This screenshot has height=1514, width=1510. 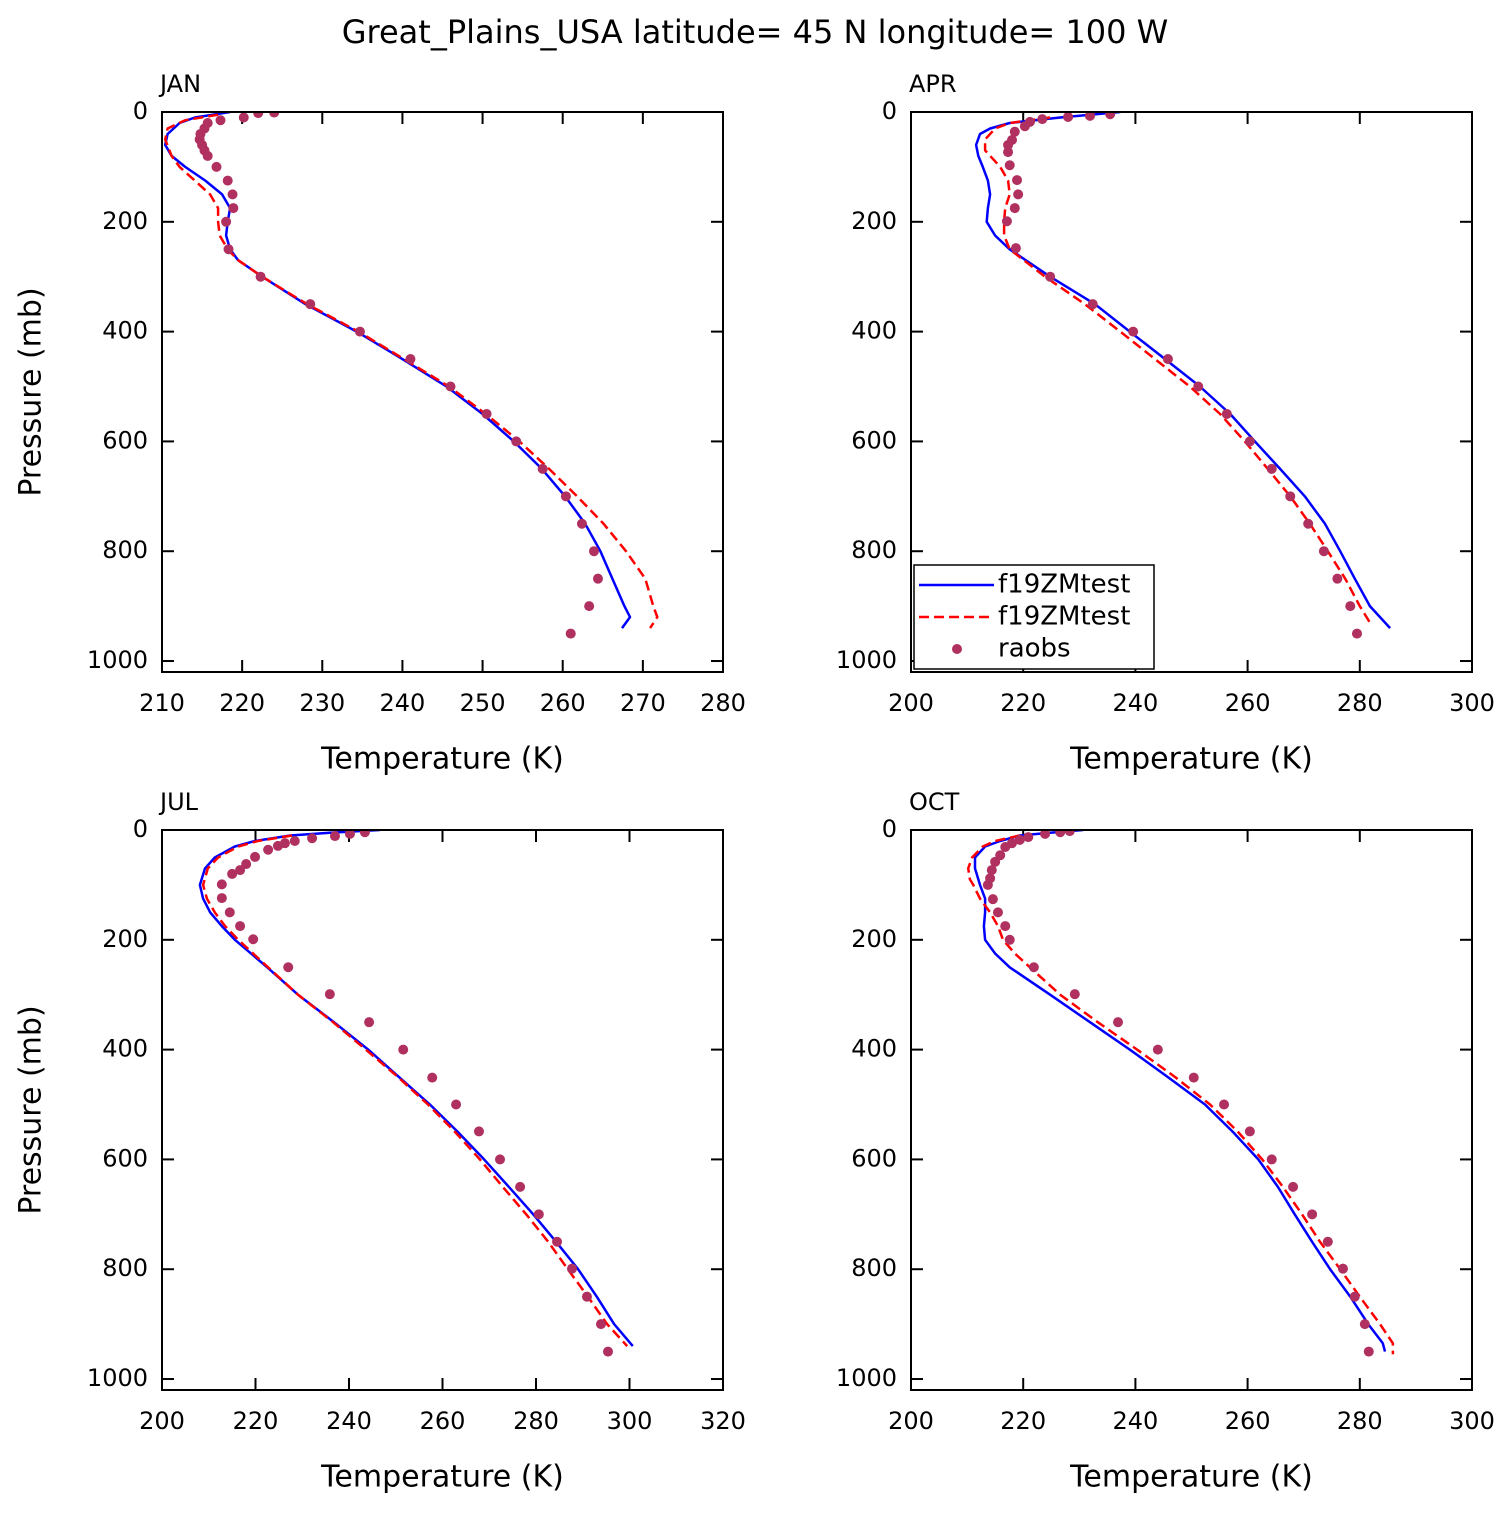 I want to click on y-tick-label: 1000, so click(x=117, y=1378).